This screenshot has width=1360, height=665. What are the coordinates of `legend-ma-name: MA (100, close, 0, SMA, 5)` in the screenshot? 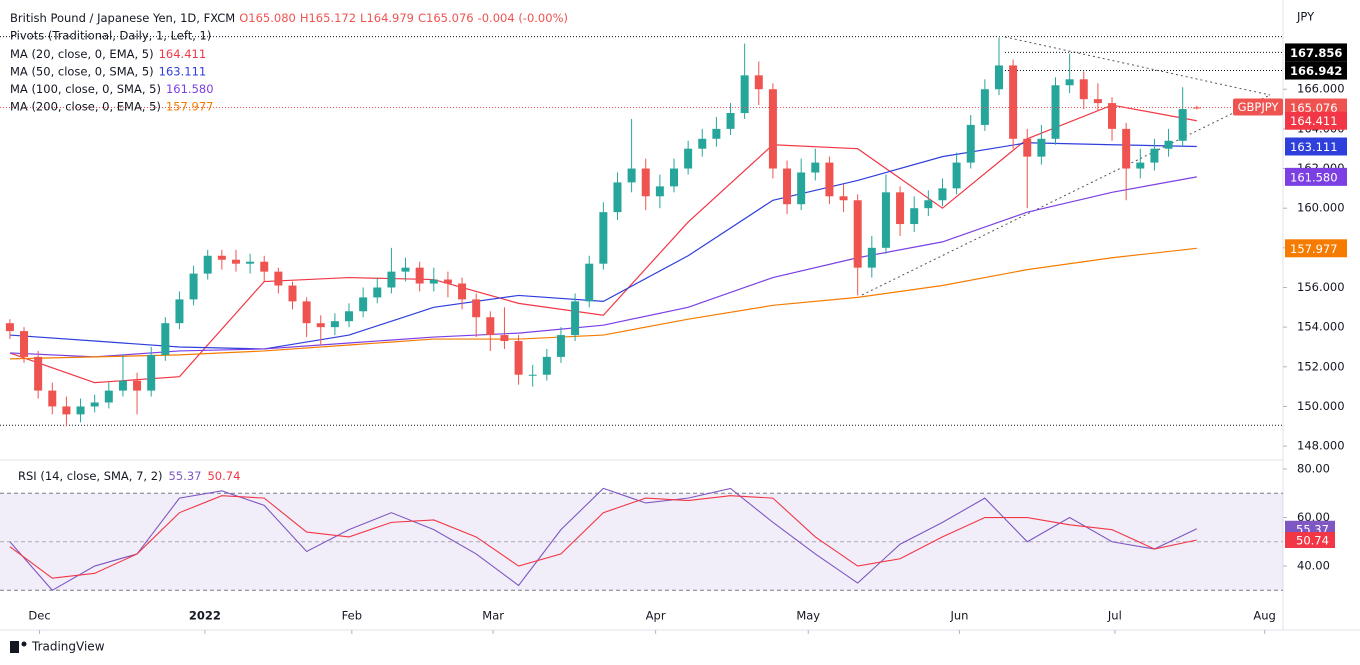 It's located at (85, 89).